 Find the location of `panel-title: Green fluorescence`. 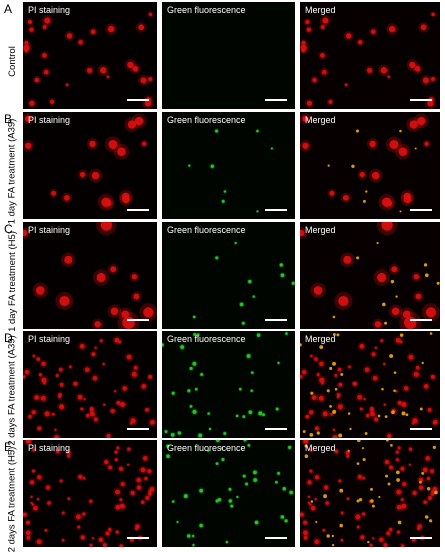

panel-title: Green fluorescence is located at coordinates (206, 230).